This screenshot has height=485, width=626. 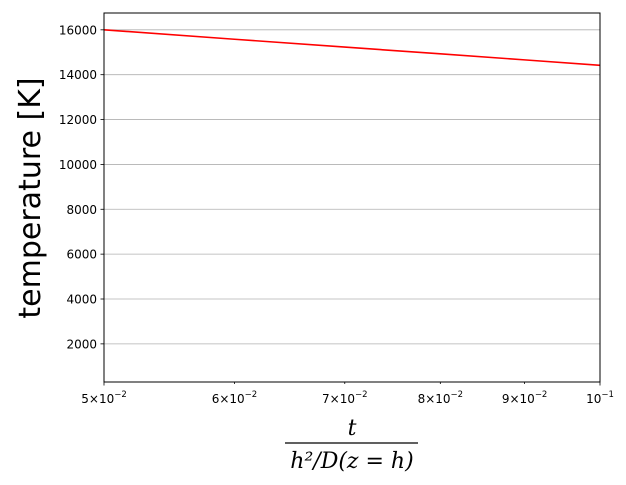 I want to click on y-tick-label: 14000, so click(x=78, y=75).